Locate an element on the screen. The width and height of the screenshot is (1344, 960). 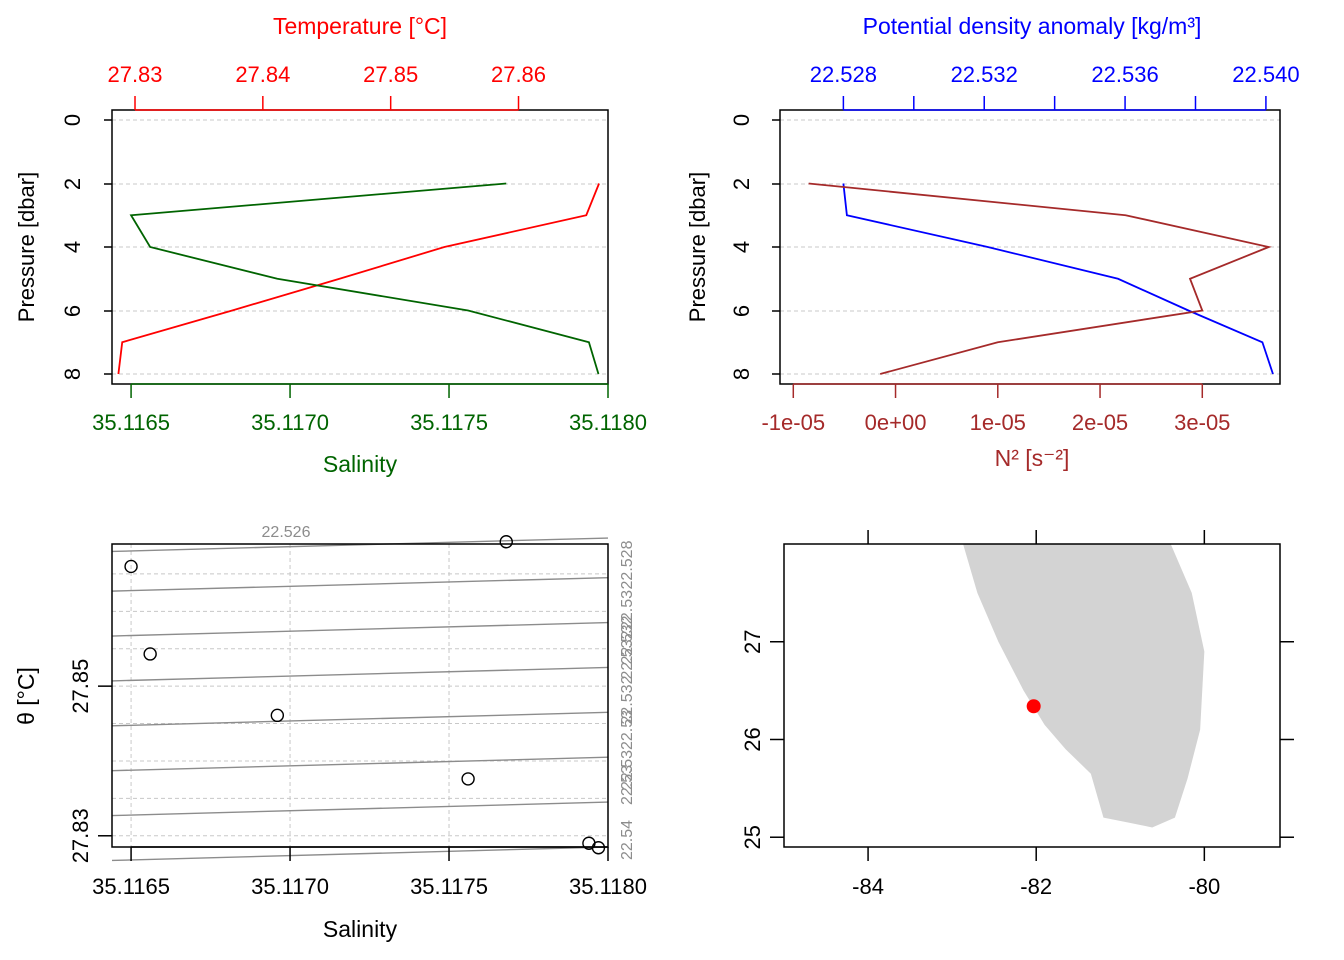
isopycnal-lines is located at coordinates (360, 699).